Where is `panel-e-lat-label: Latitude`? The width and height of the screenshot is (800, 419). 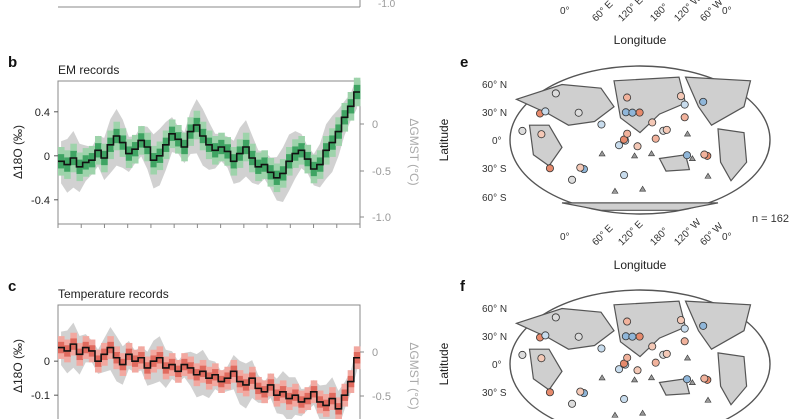 panel-e-lat-label: Latitude is located at coordinates (444, 139).